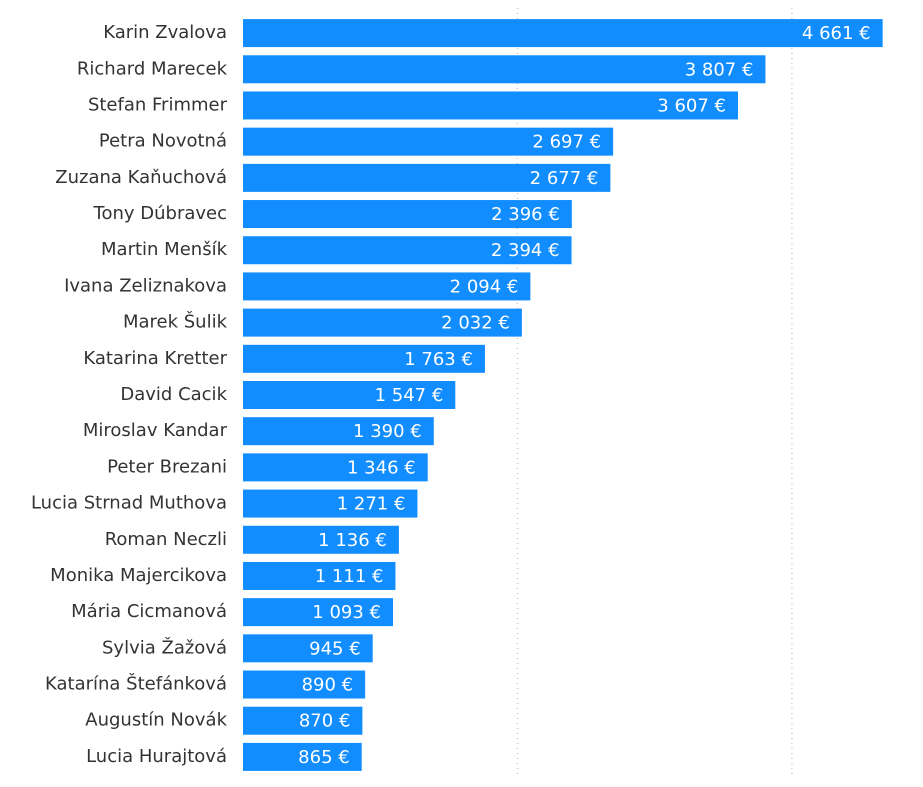 This screenshot has width=923, height=787. Describe the element at coordinates (475, 323) in the screenshot. I see `value-label: 2 032 €` at that location.